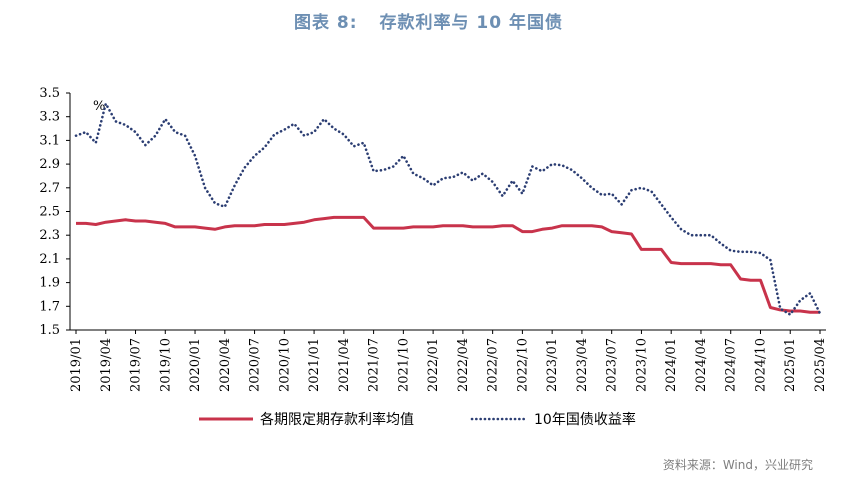 The image size is (857, 482). I want to click on x-tick-label: 2019/04, so click(106, 365).